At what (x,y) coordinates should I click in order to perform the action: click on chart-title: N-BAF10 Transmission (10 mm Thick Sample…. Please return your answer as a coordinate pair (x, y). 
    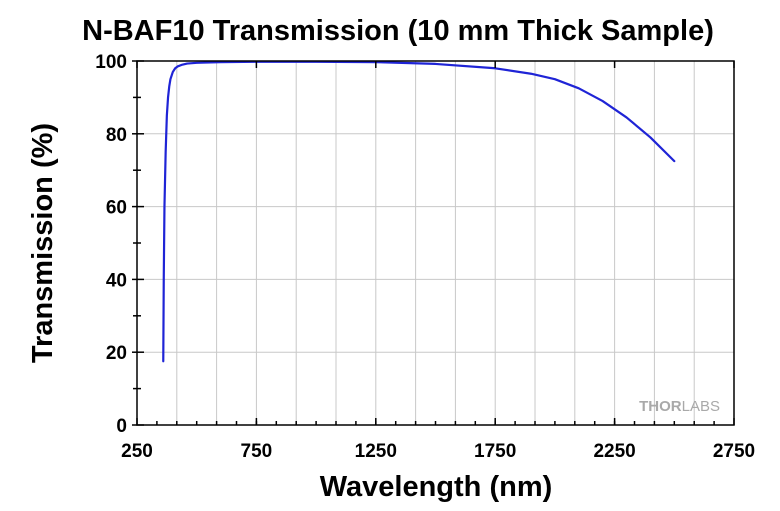
    Looking at the image, I should click on (398, 31).